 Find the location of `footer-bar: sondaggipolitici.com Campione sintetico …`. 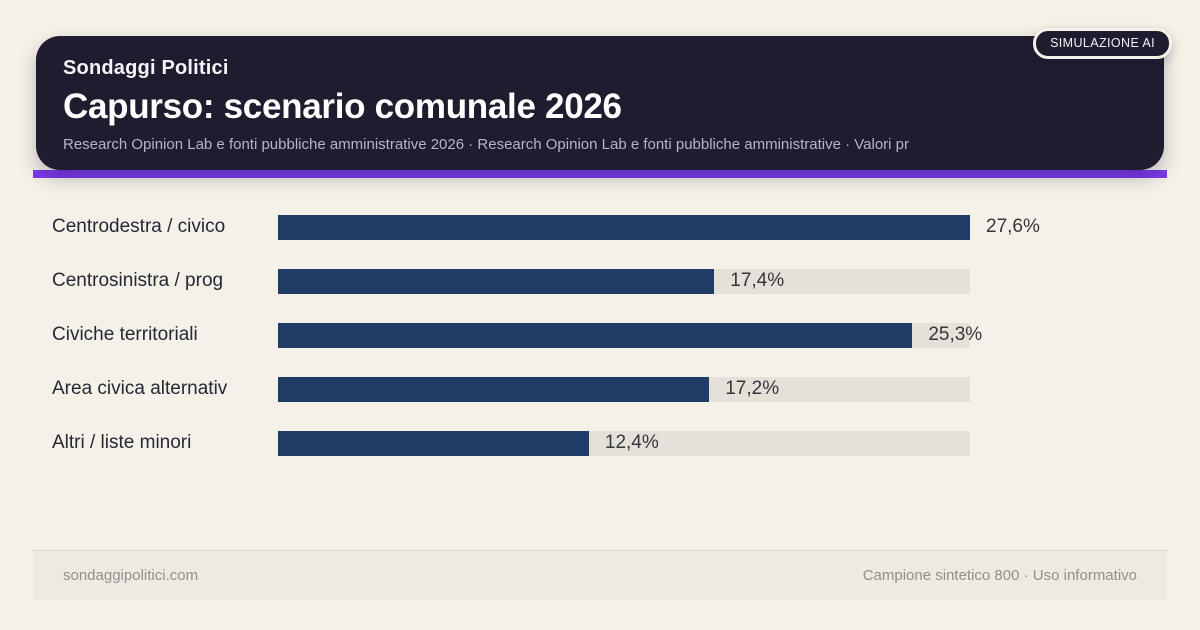

footer-bar: sondaggipolitici.com Campione sintetico … is located at coordinates (600, 575).